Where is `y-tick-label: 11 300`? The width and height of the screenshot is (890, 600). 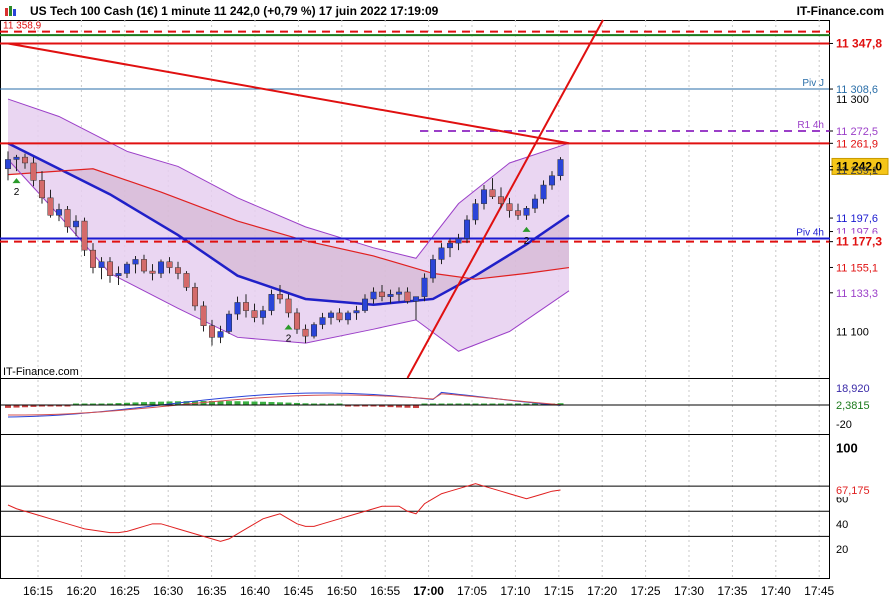 y-tick-label: 11 300 is located at coordinates (852, 100).